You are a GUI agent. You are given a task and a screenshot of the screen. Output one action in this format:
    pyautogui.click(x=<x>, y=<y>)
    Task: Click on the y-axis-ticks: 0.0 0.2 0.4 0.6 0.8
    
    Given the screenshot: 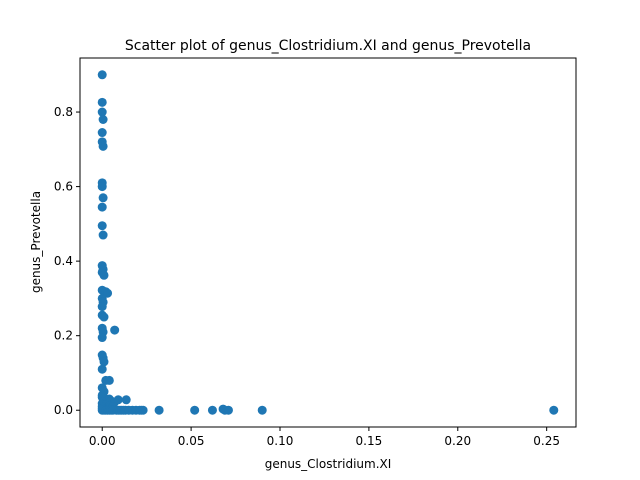 What is the action you would take?
    pyautogui.click(x=67, y=261)
    